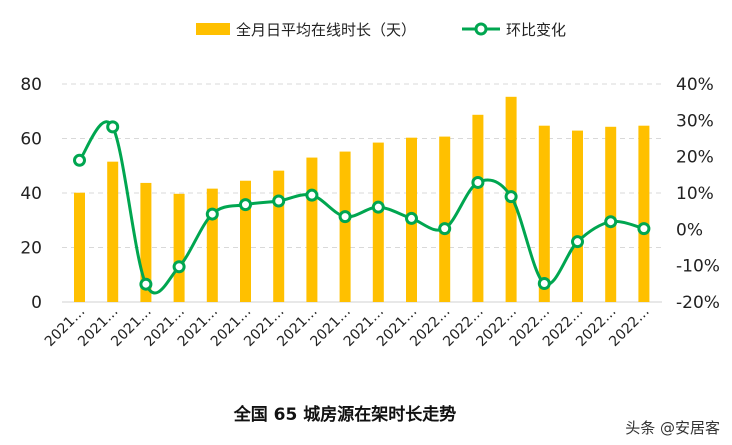 This screenshot has width=732, height=445. I want to click on right-axis-tick: 30%, so click(695, 121).